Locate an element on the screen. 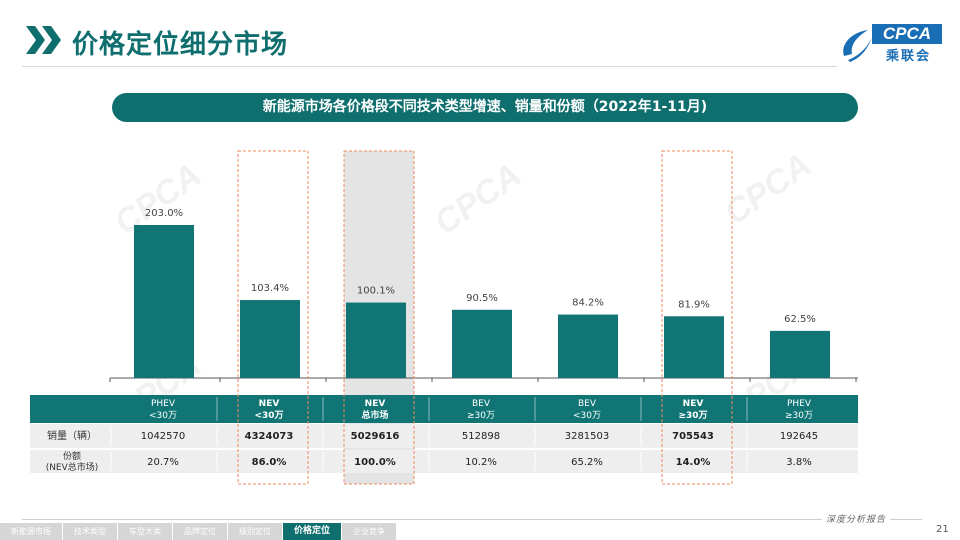 This screenshot has width=960, height=540. bar-label-6: 62.5% is located at coordinates (800, 319).